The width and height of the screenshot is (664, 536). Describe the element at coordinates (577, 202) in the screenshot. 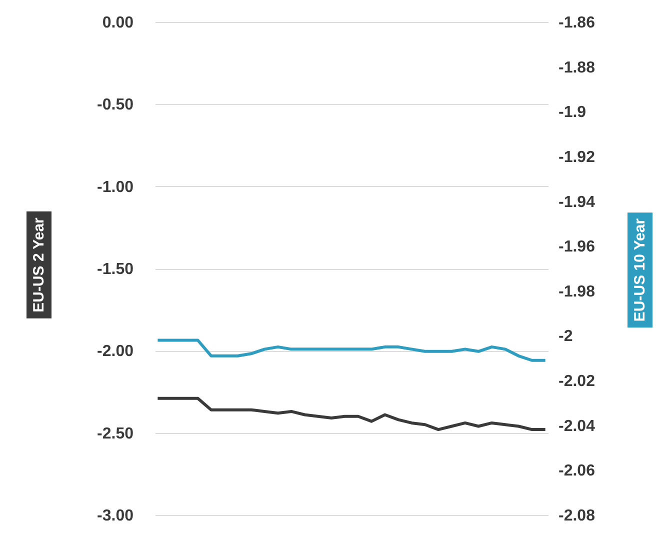

I see `y2-tick-label: -1.94` at that location.